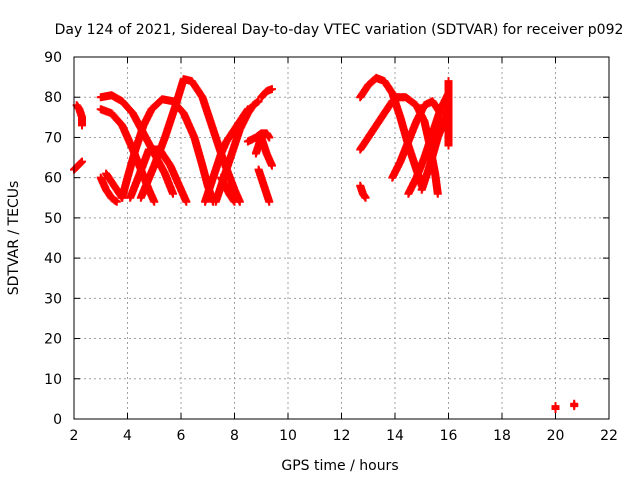 The image size is (640, 480). What do you see at coordinates (53, 380) in the screenshot?
I see `y-tick-label: 10` at bounding box center [53, 380].